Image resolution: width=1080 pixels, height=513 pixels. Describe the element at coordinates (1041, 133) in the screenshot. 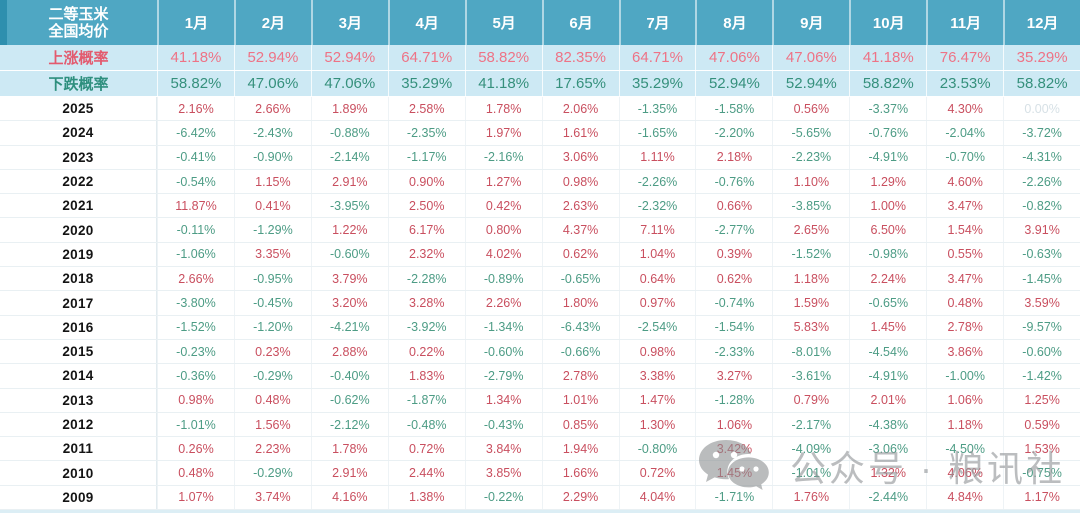

I see `value-cell: -3.72%` at that location.